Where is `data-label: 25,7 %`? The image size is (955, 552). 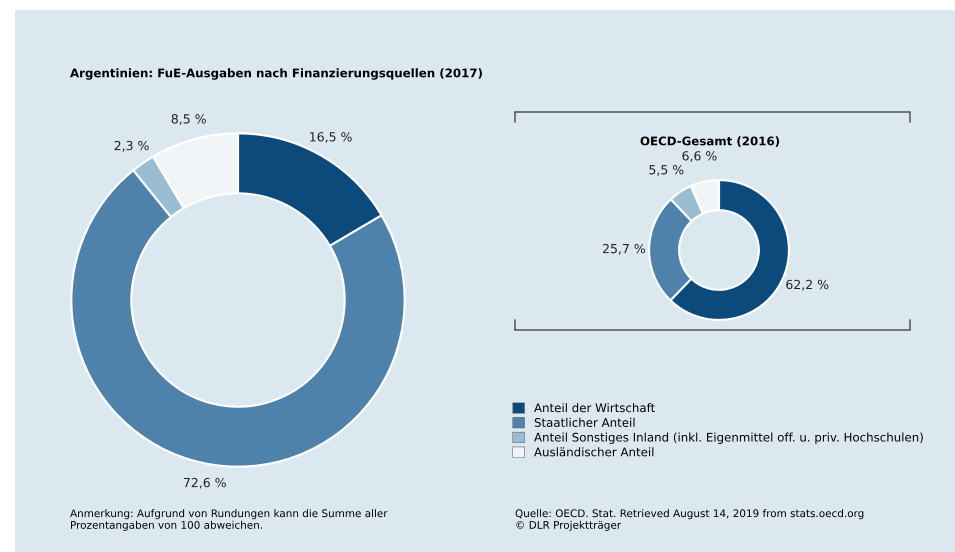 data-label: 25,7 % is located at coordinates (624, 249).